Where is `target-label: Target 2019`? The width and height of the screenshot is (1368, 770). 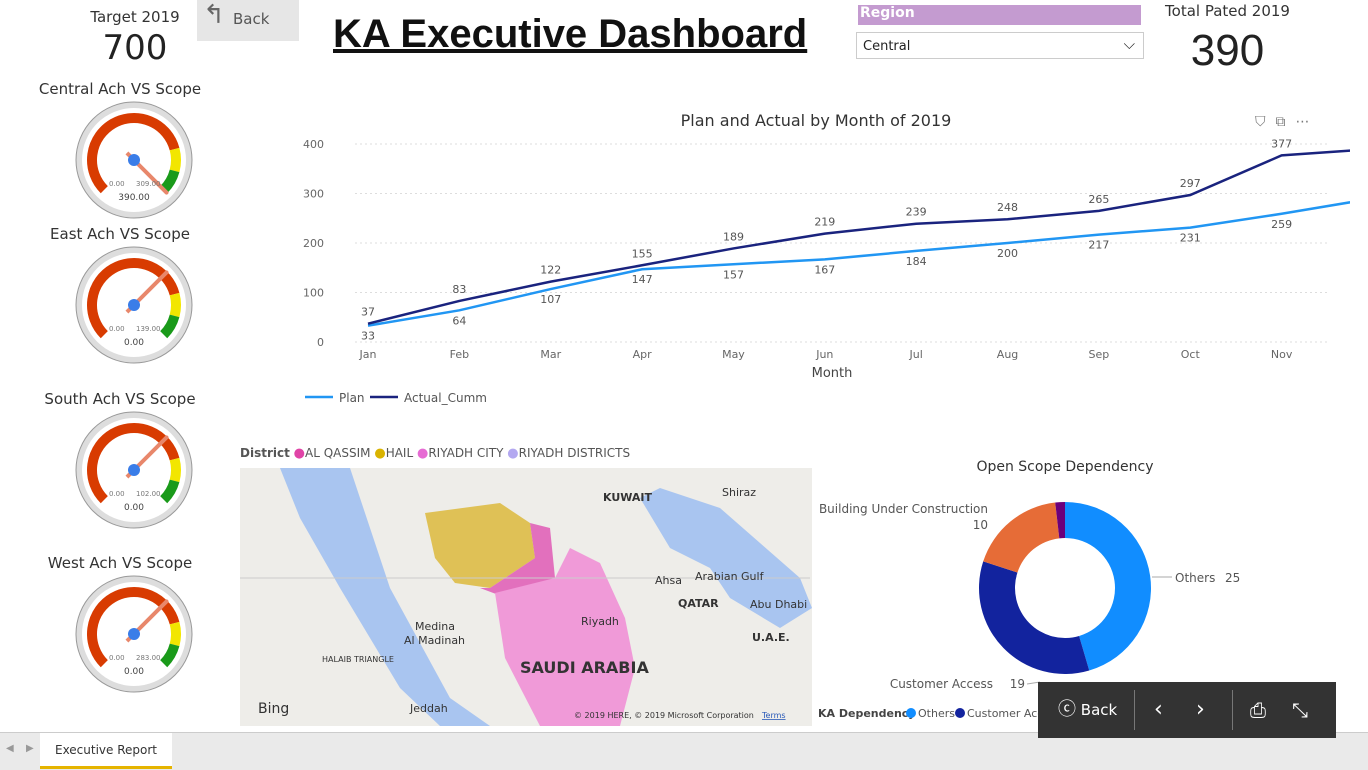
target-label: Target 2019 is located at coordinates (135, 17).